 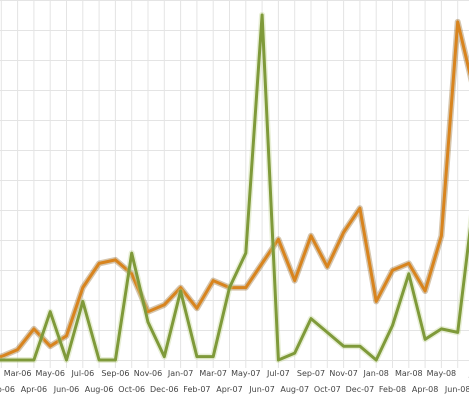 What do you see at coordinates (294, 389) in the screenshot?
I see `x-tick-label: Aug-07` at bounding box center [294, 389].